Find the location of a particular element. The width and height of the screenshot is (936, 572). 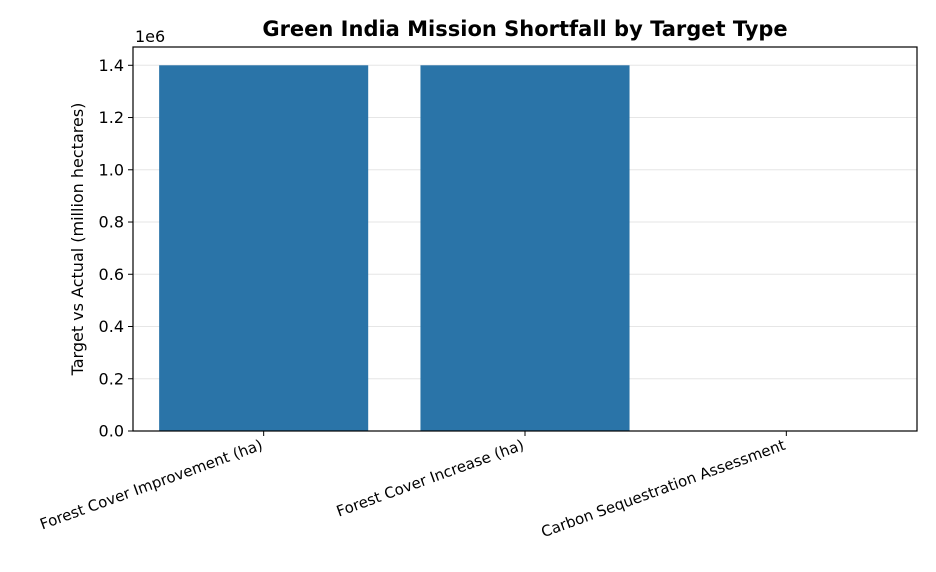

y-tick-label: 0.0 is located at coordinates (111, 431).